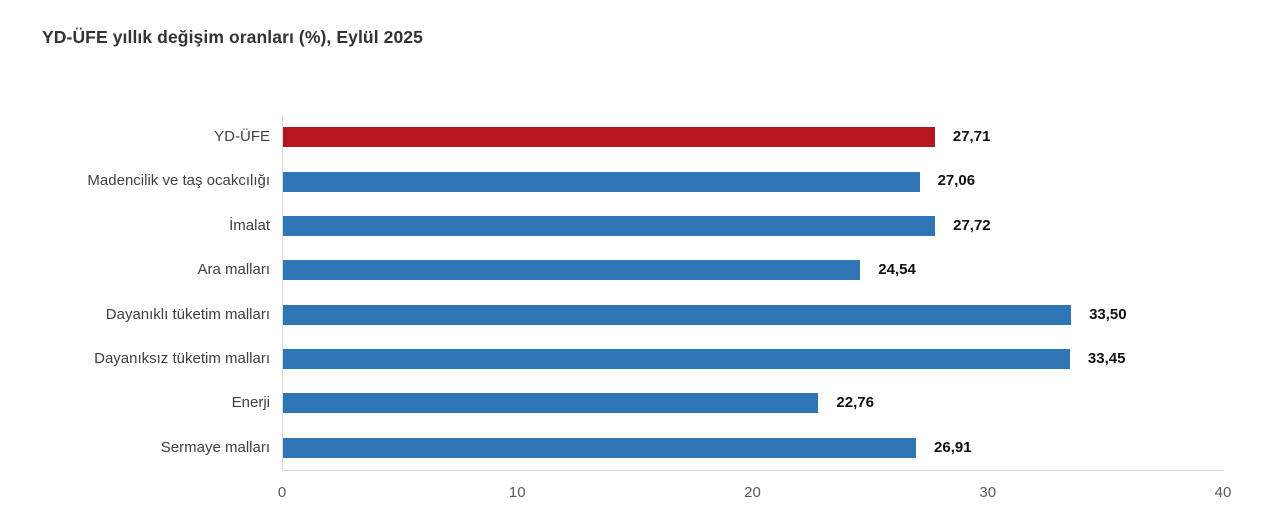 This screenshot has width=1280, height=529. I want to click on value-label: 27,06, so click(956, 181).